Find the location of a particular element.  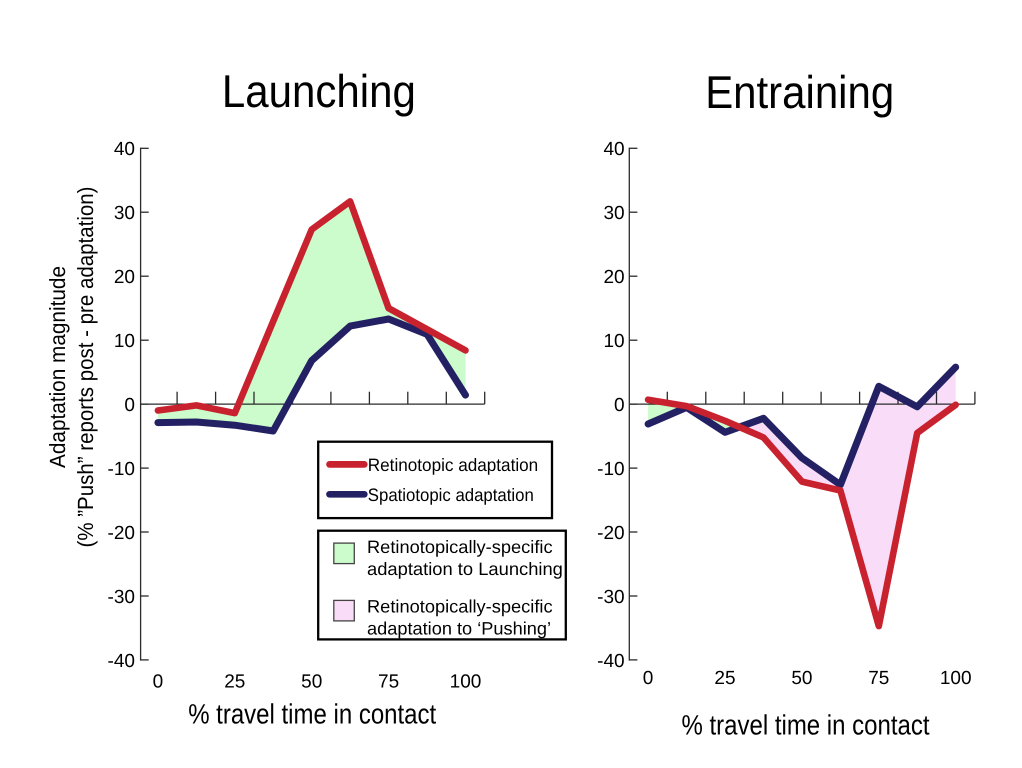

svg-text: Launching is located at coordinates (319, 91).